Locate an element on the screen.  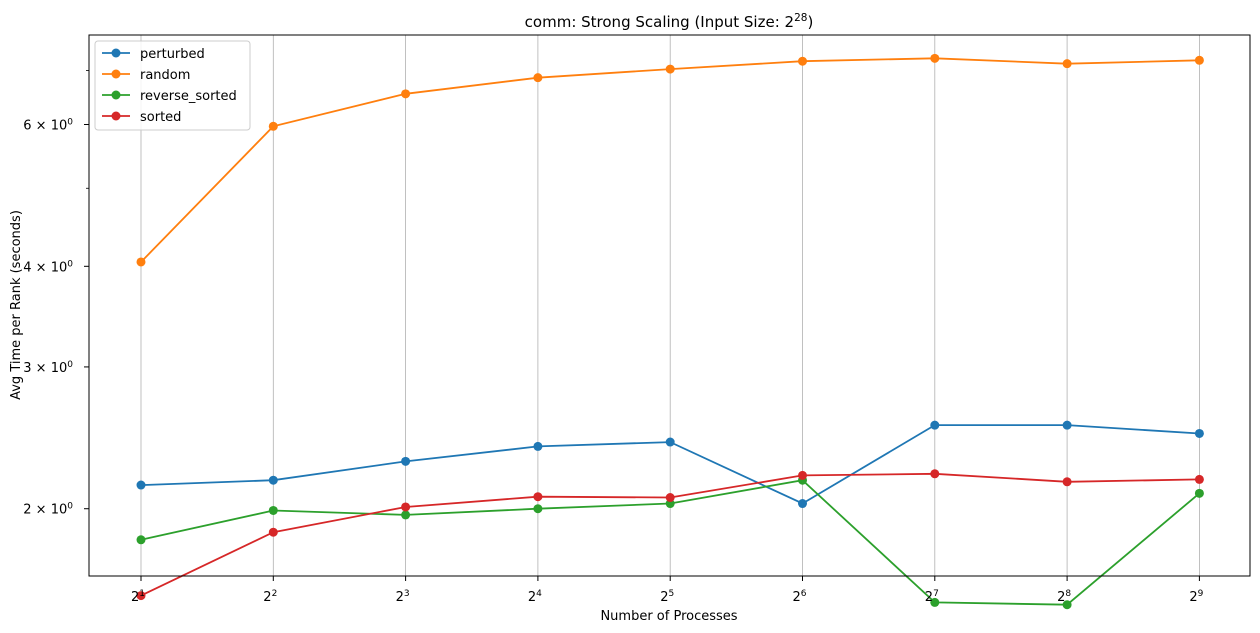
x-tick-label: 21 is located at coordinates (138, 597).